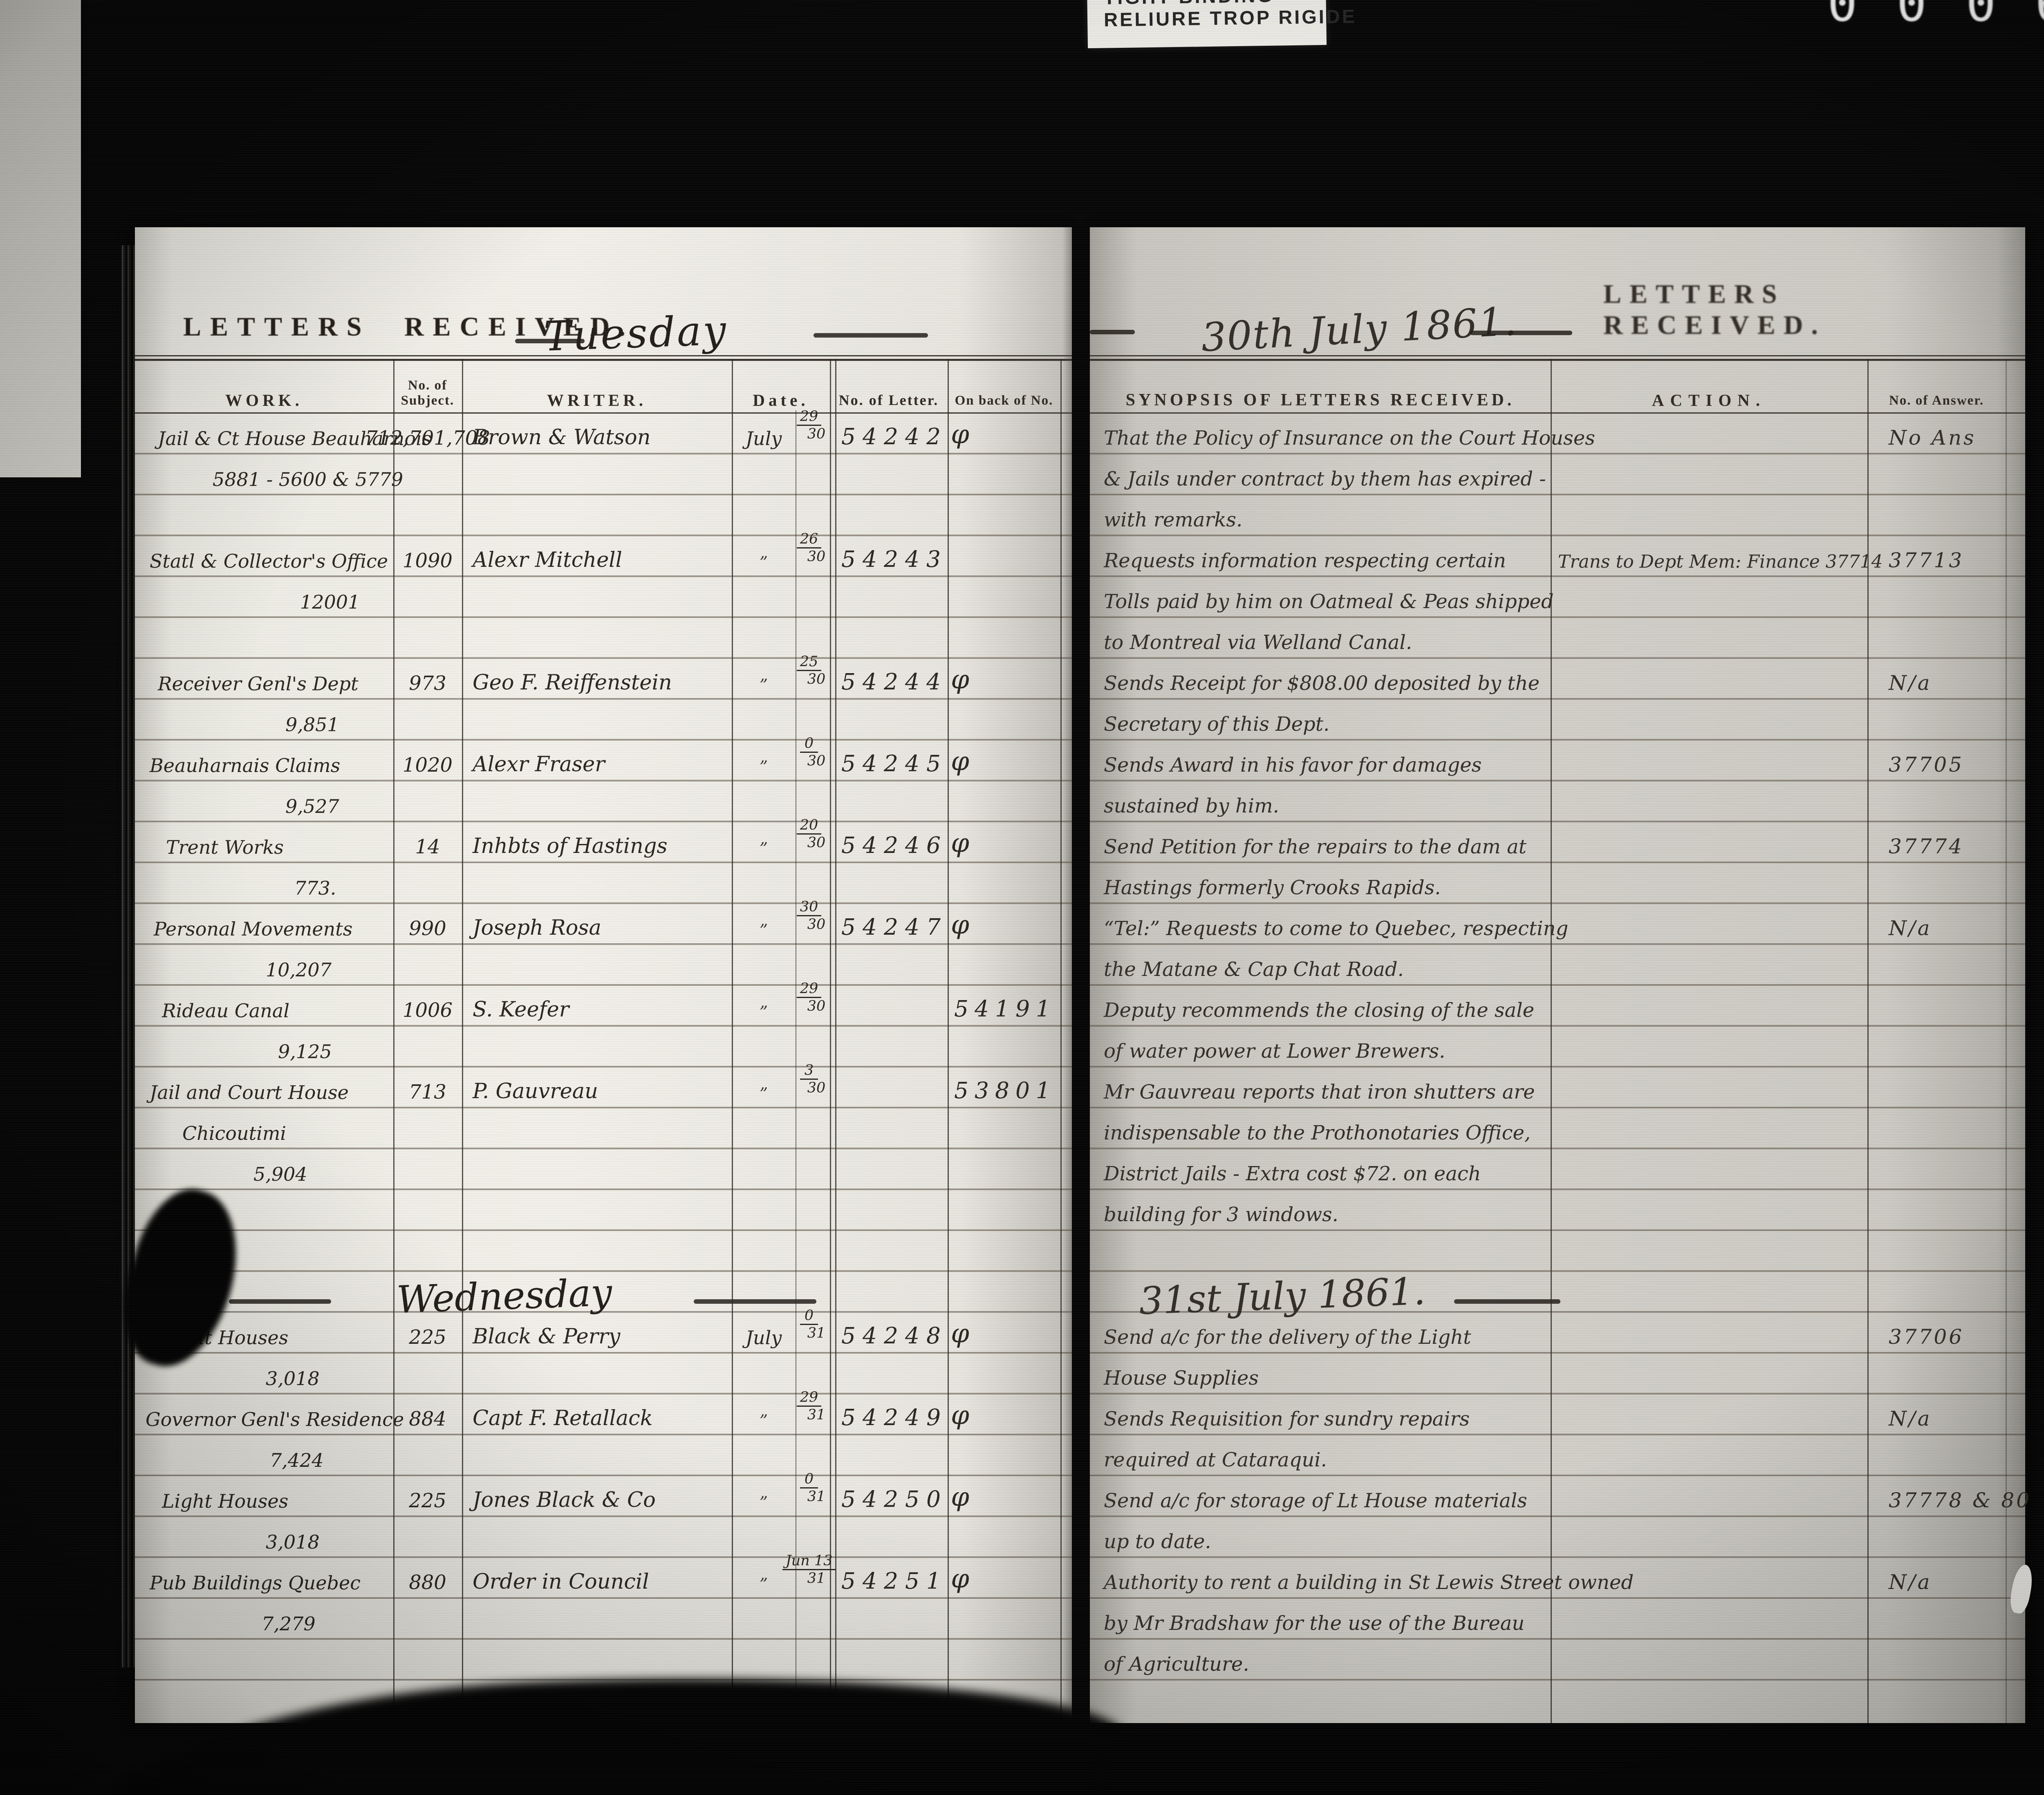  I want to click on answer-value: 37706, so click(1937, 1334).